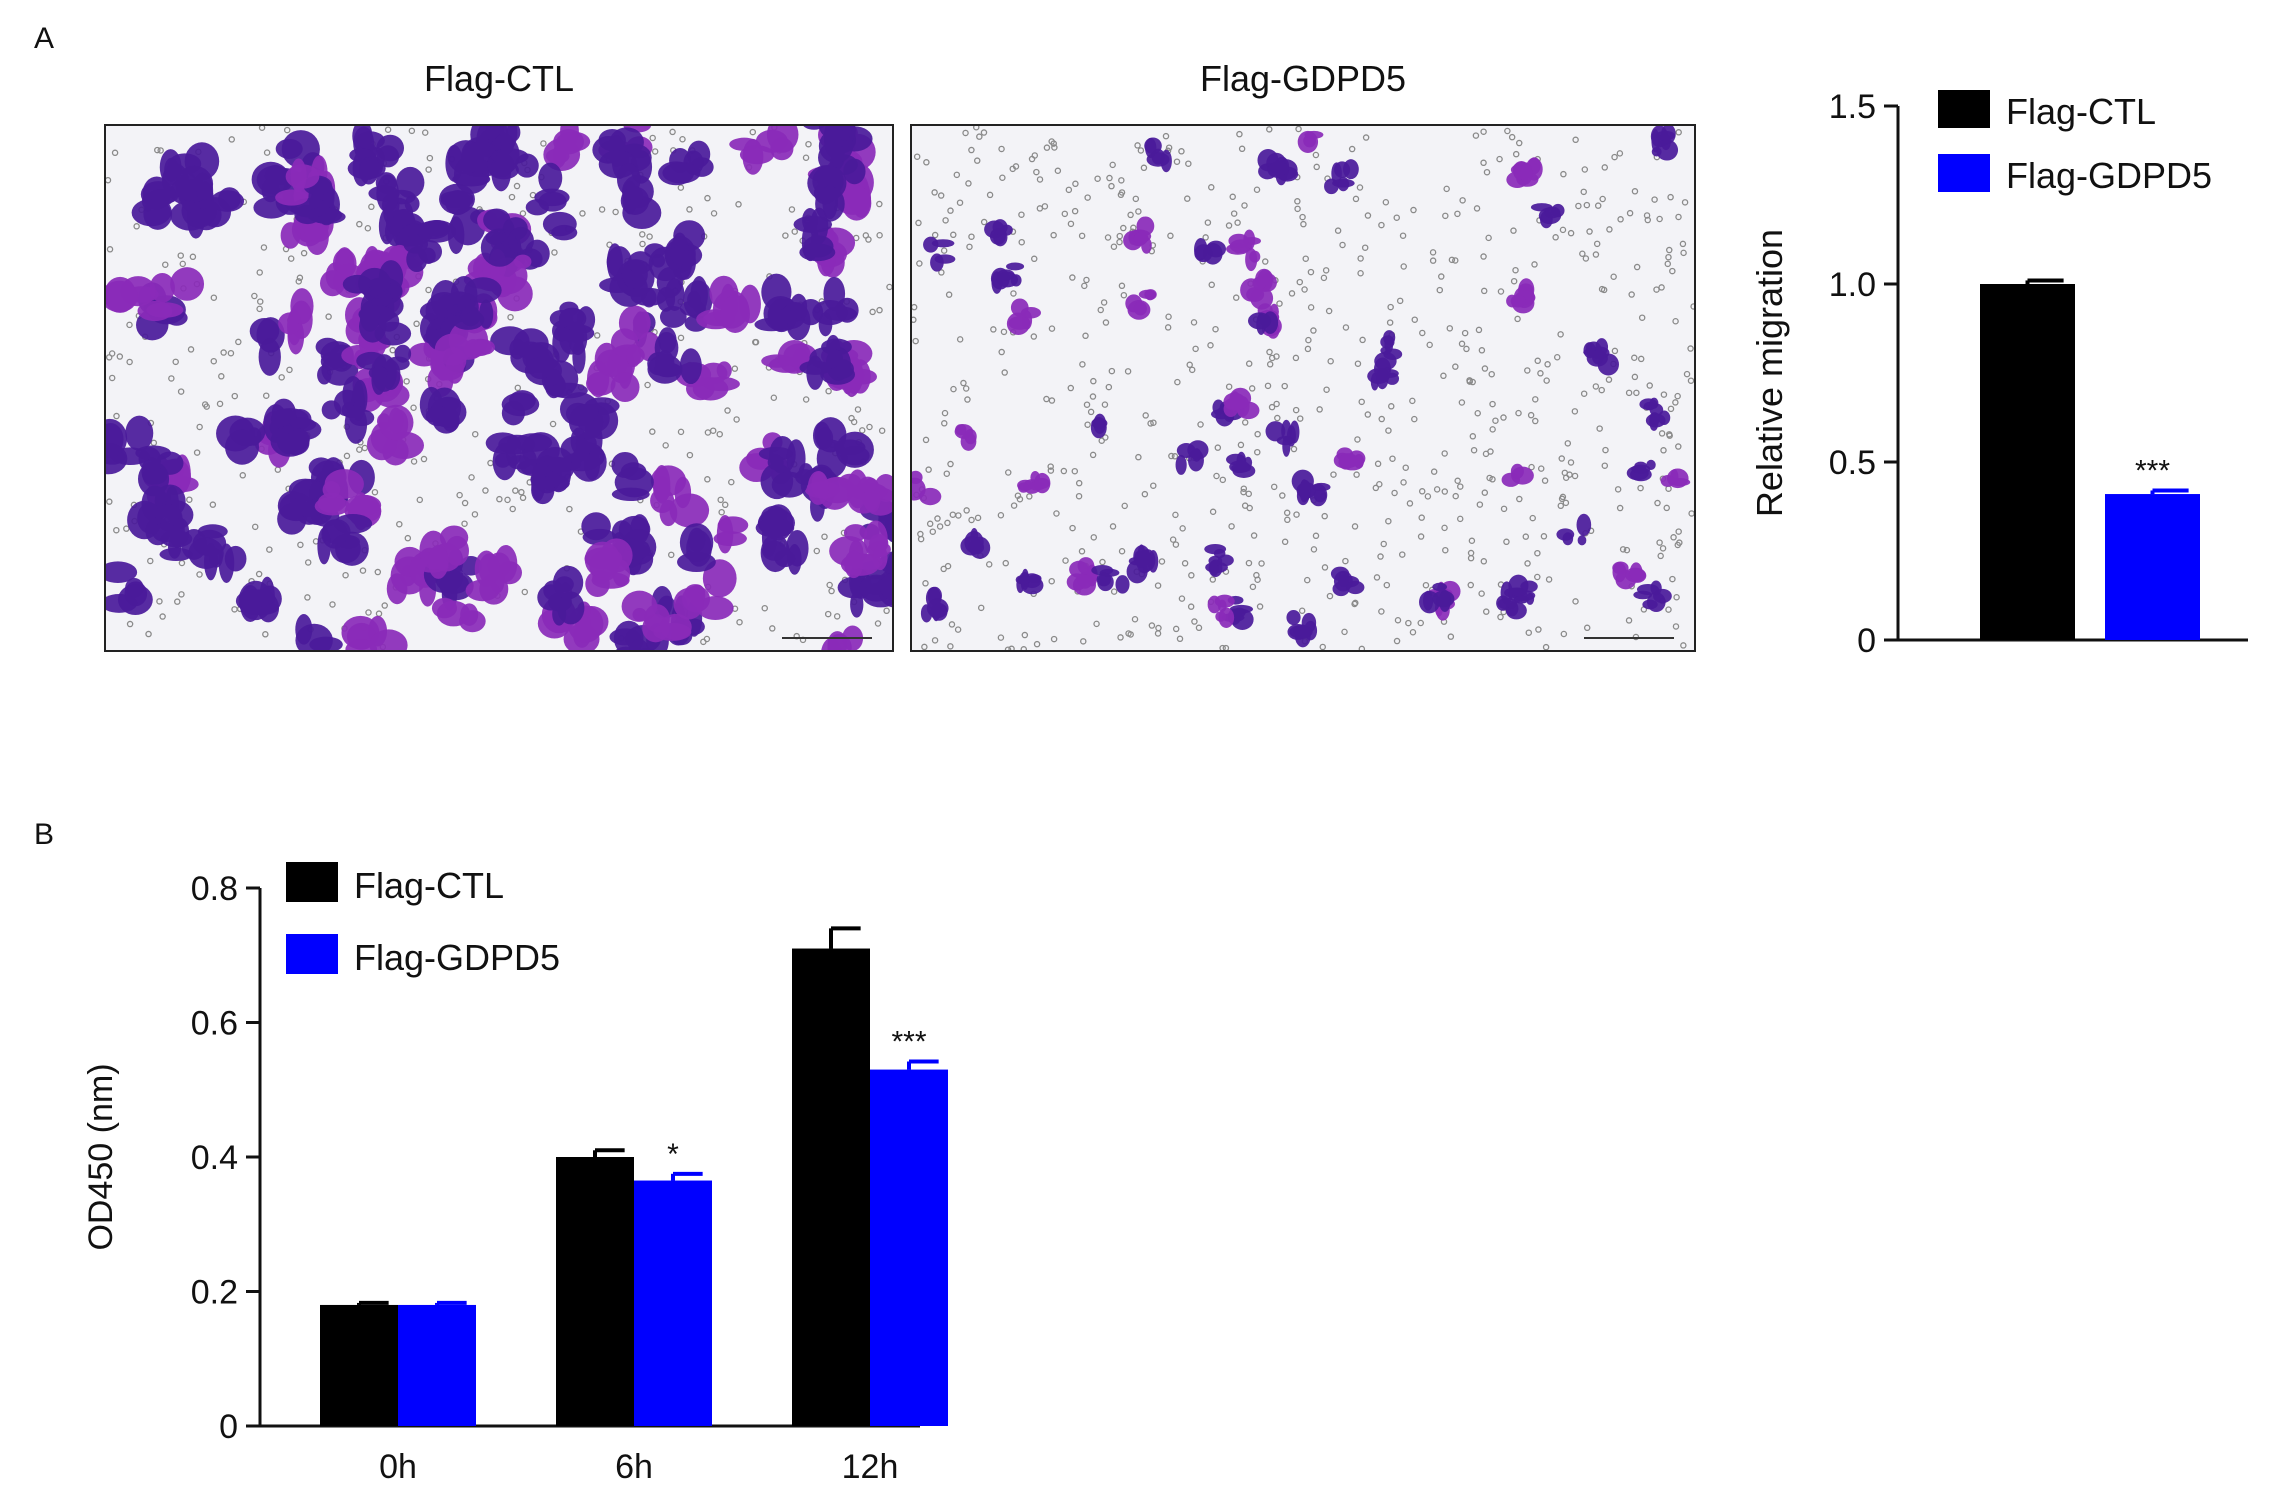 The width and height of the screenshot is (2272, 1507). Describe the element at coordinates (214, 1293) in the screenshot. I see `y-tick-label: 0.2` at that location.